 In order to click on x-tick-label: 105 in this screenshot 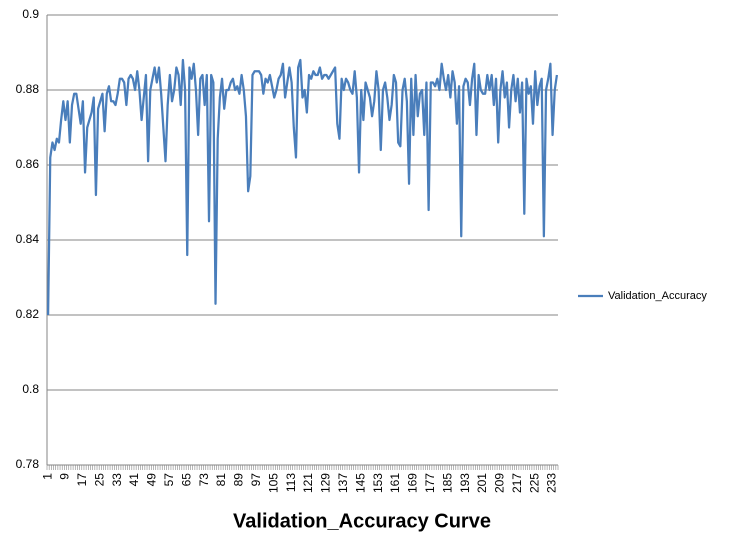, I will do `click(273, 483)`.